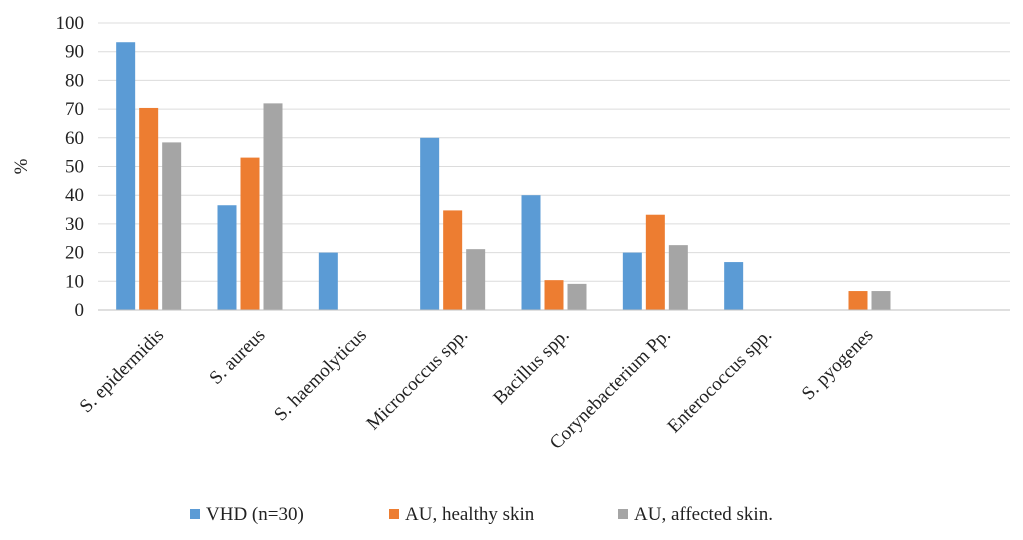  Describe the element at coordinates (74, 253) in the screenshot. I see `y-tick-label: 20` at that location.